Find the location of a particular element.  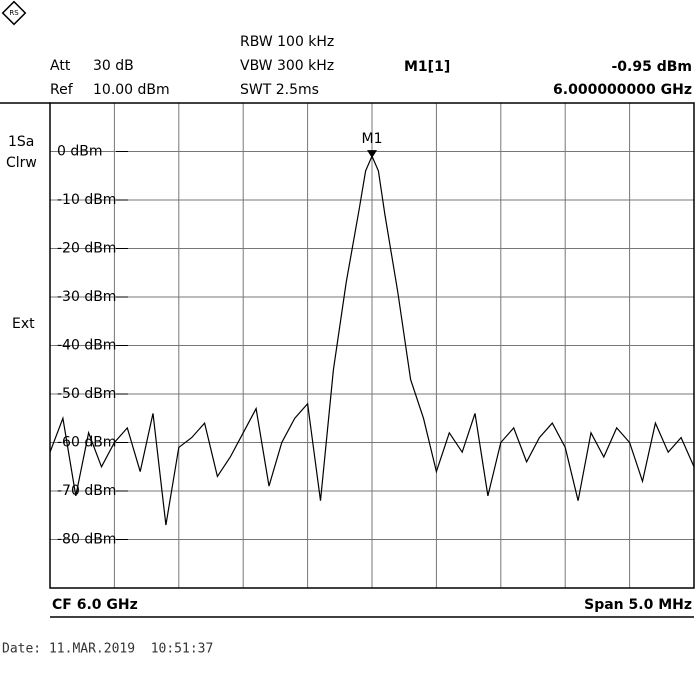

ref: 10.00 dBm is located at coordinates (131, 90).